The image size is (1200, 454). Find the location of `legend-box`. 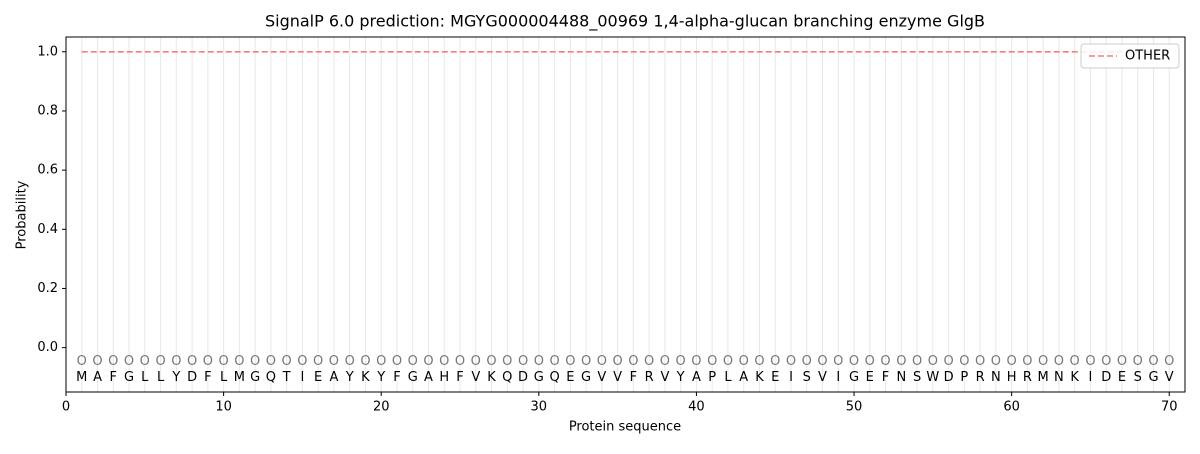

legend-box is located at coordinates (1130, 56).